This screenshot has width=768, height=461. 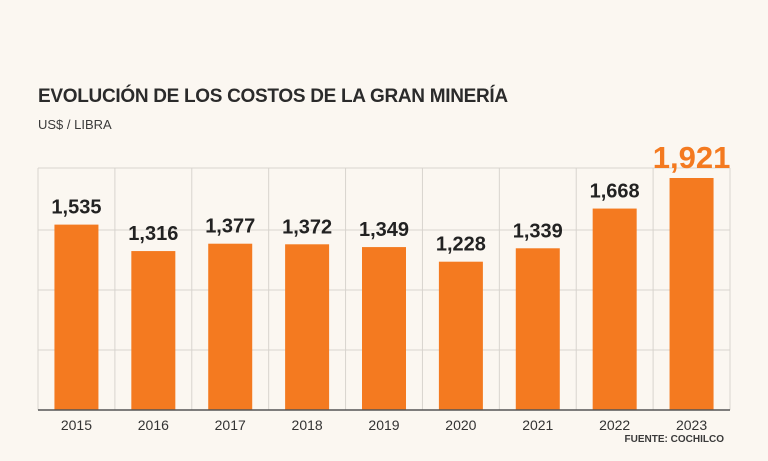 I want to click on unit-label: US$ / LIBRA, so click(x=75, y=124).